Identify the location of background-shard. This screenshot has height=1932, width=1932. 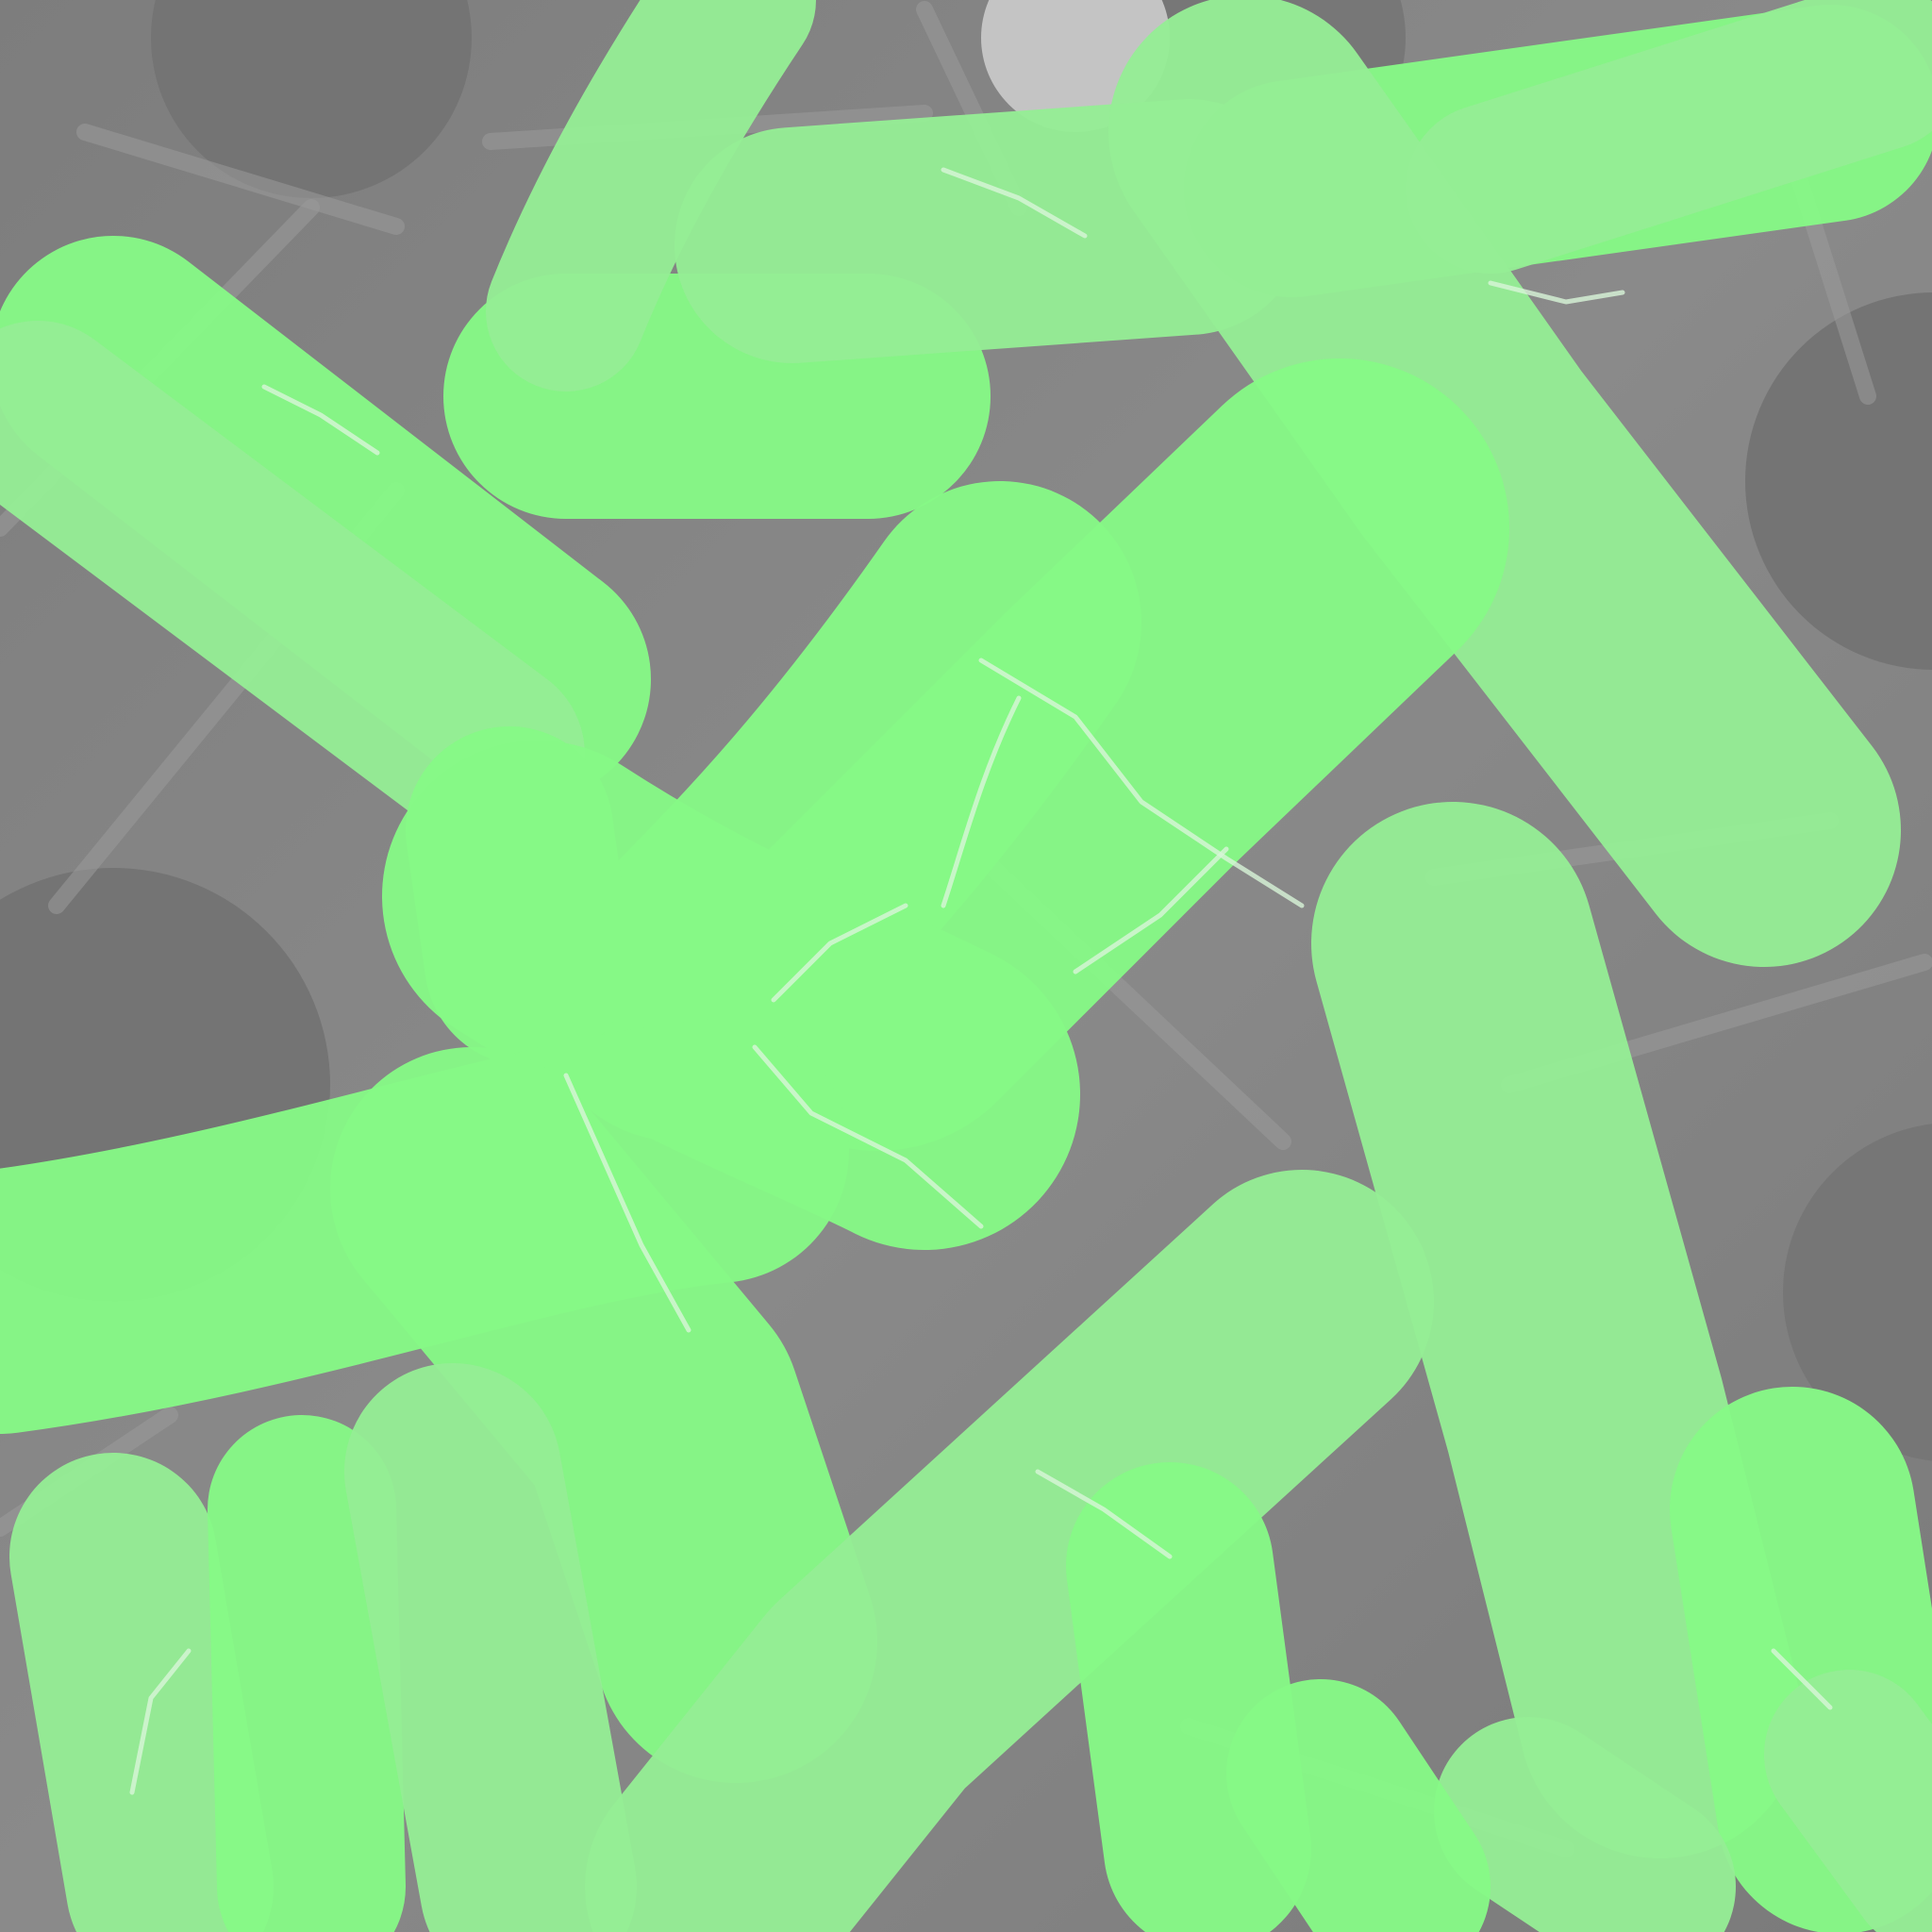
(240, 179).